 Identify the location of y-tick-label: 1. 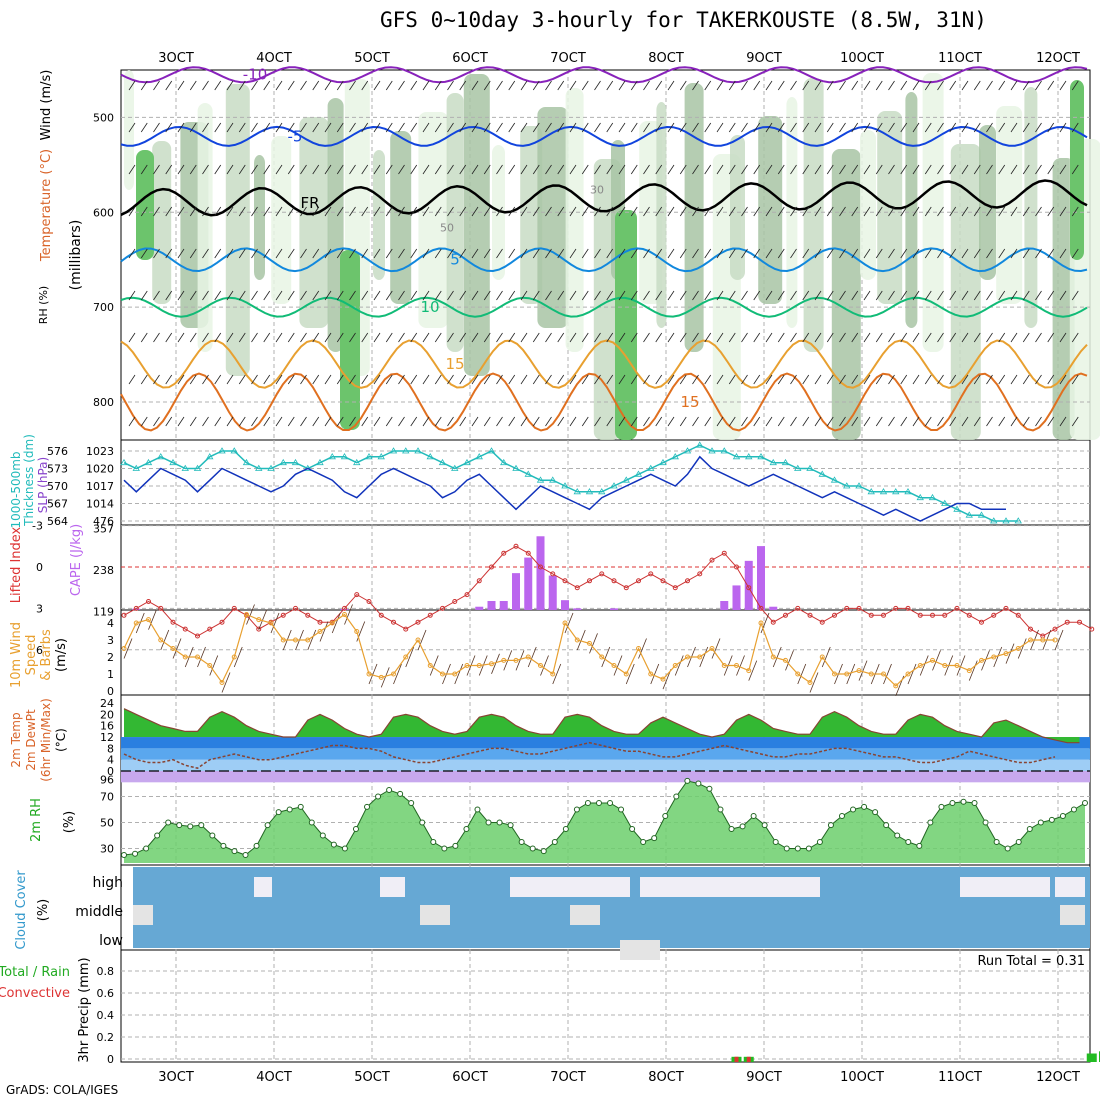
(110, 674).